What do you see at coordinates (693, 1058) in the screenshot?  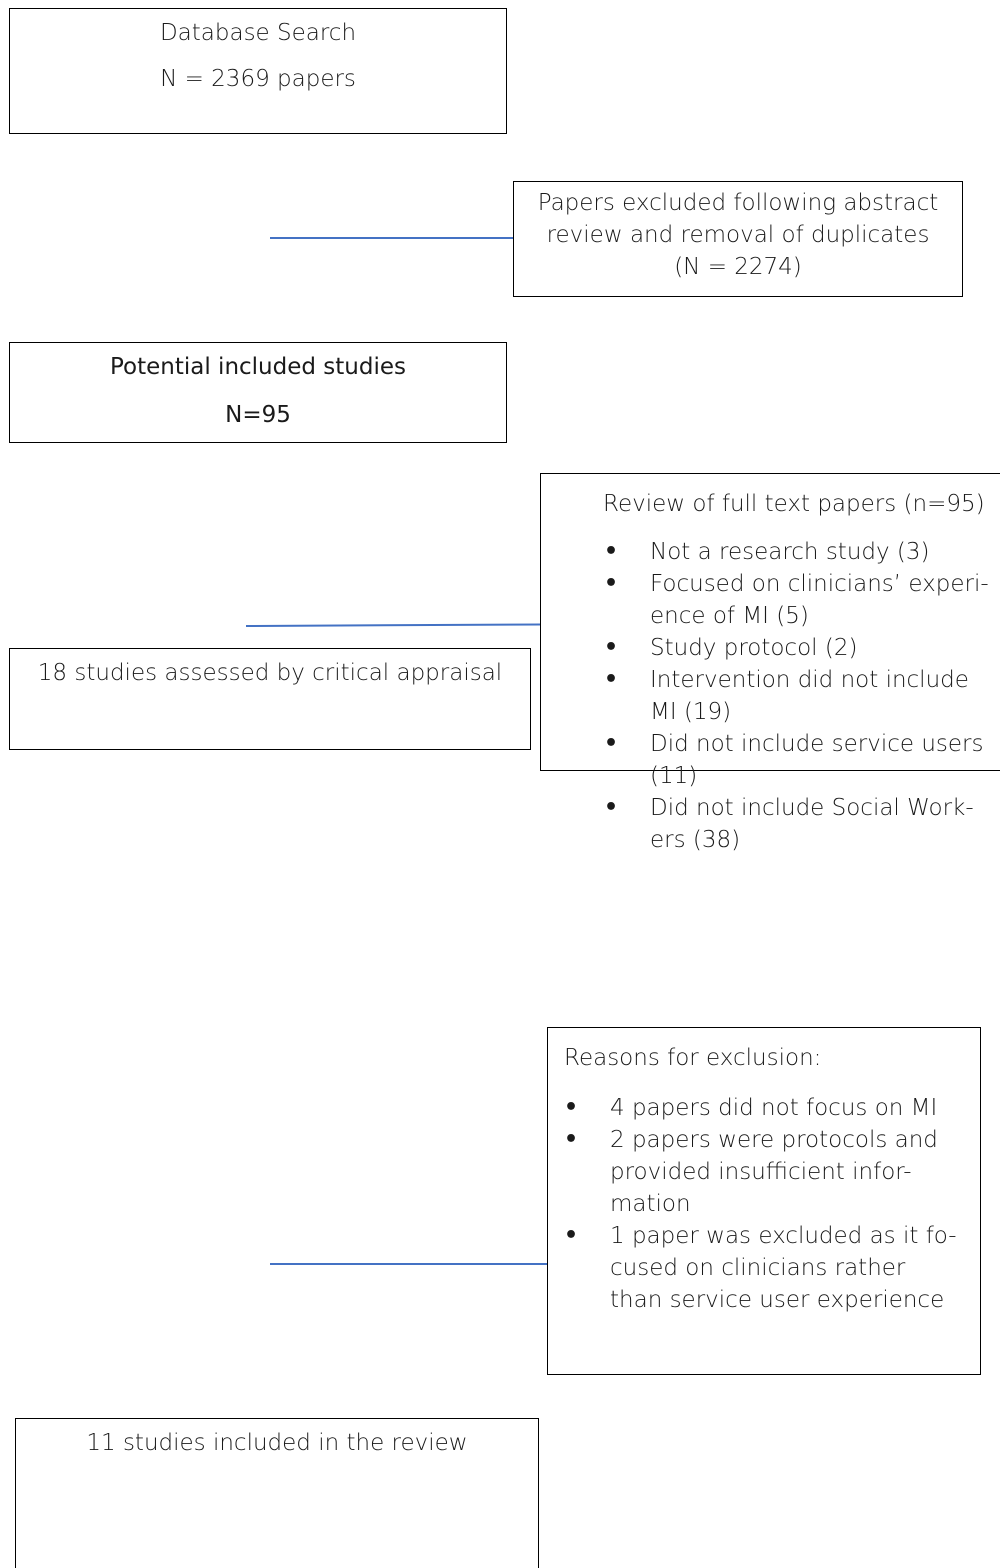 I see `reasons-exclusion-heading: Reasons for exclusion:` at bounding box center [693, 1058].